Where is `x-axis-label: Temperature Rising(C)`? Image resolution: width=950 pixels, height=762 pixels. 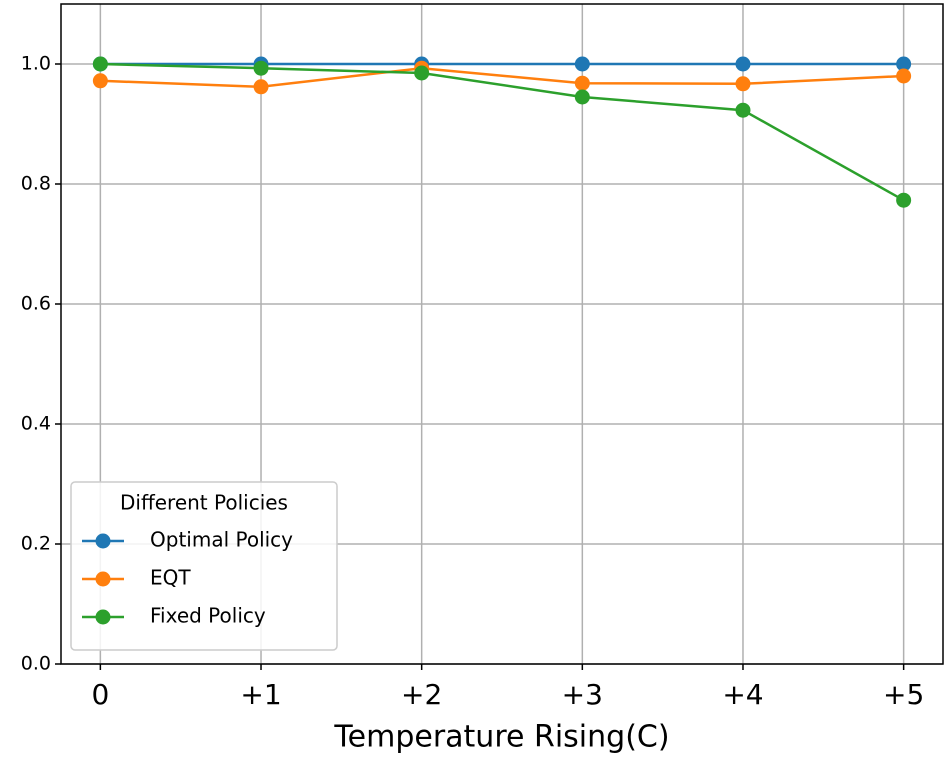
x-axis-label: Temperature Rising(C) is located at coordinates (501, 737).